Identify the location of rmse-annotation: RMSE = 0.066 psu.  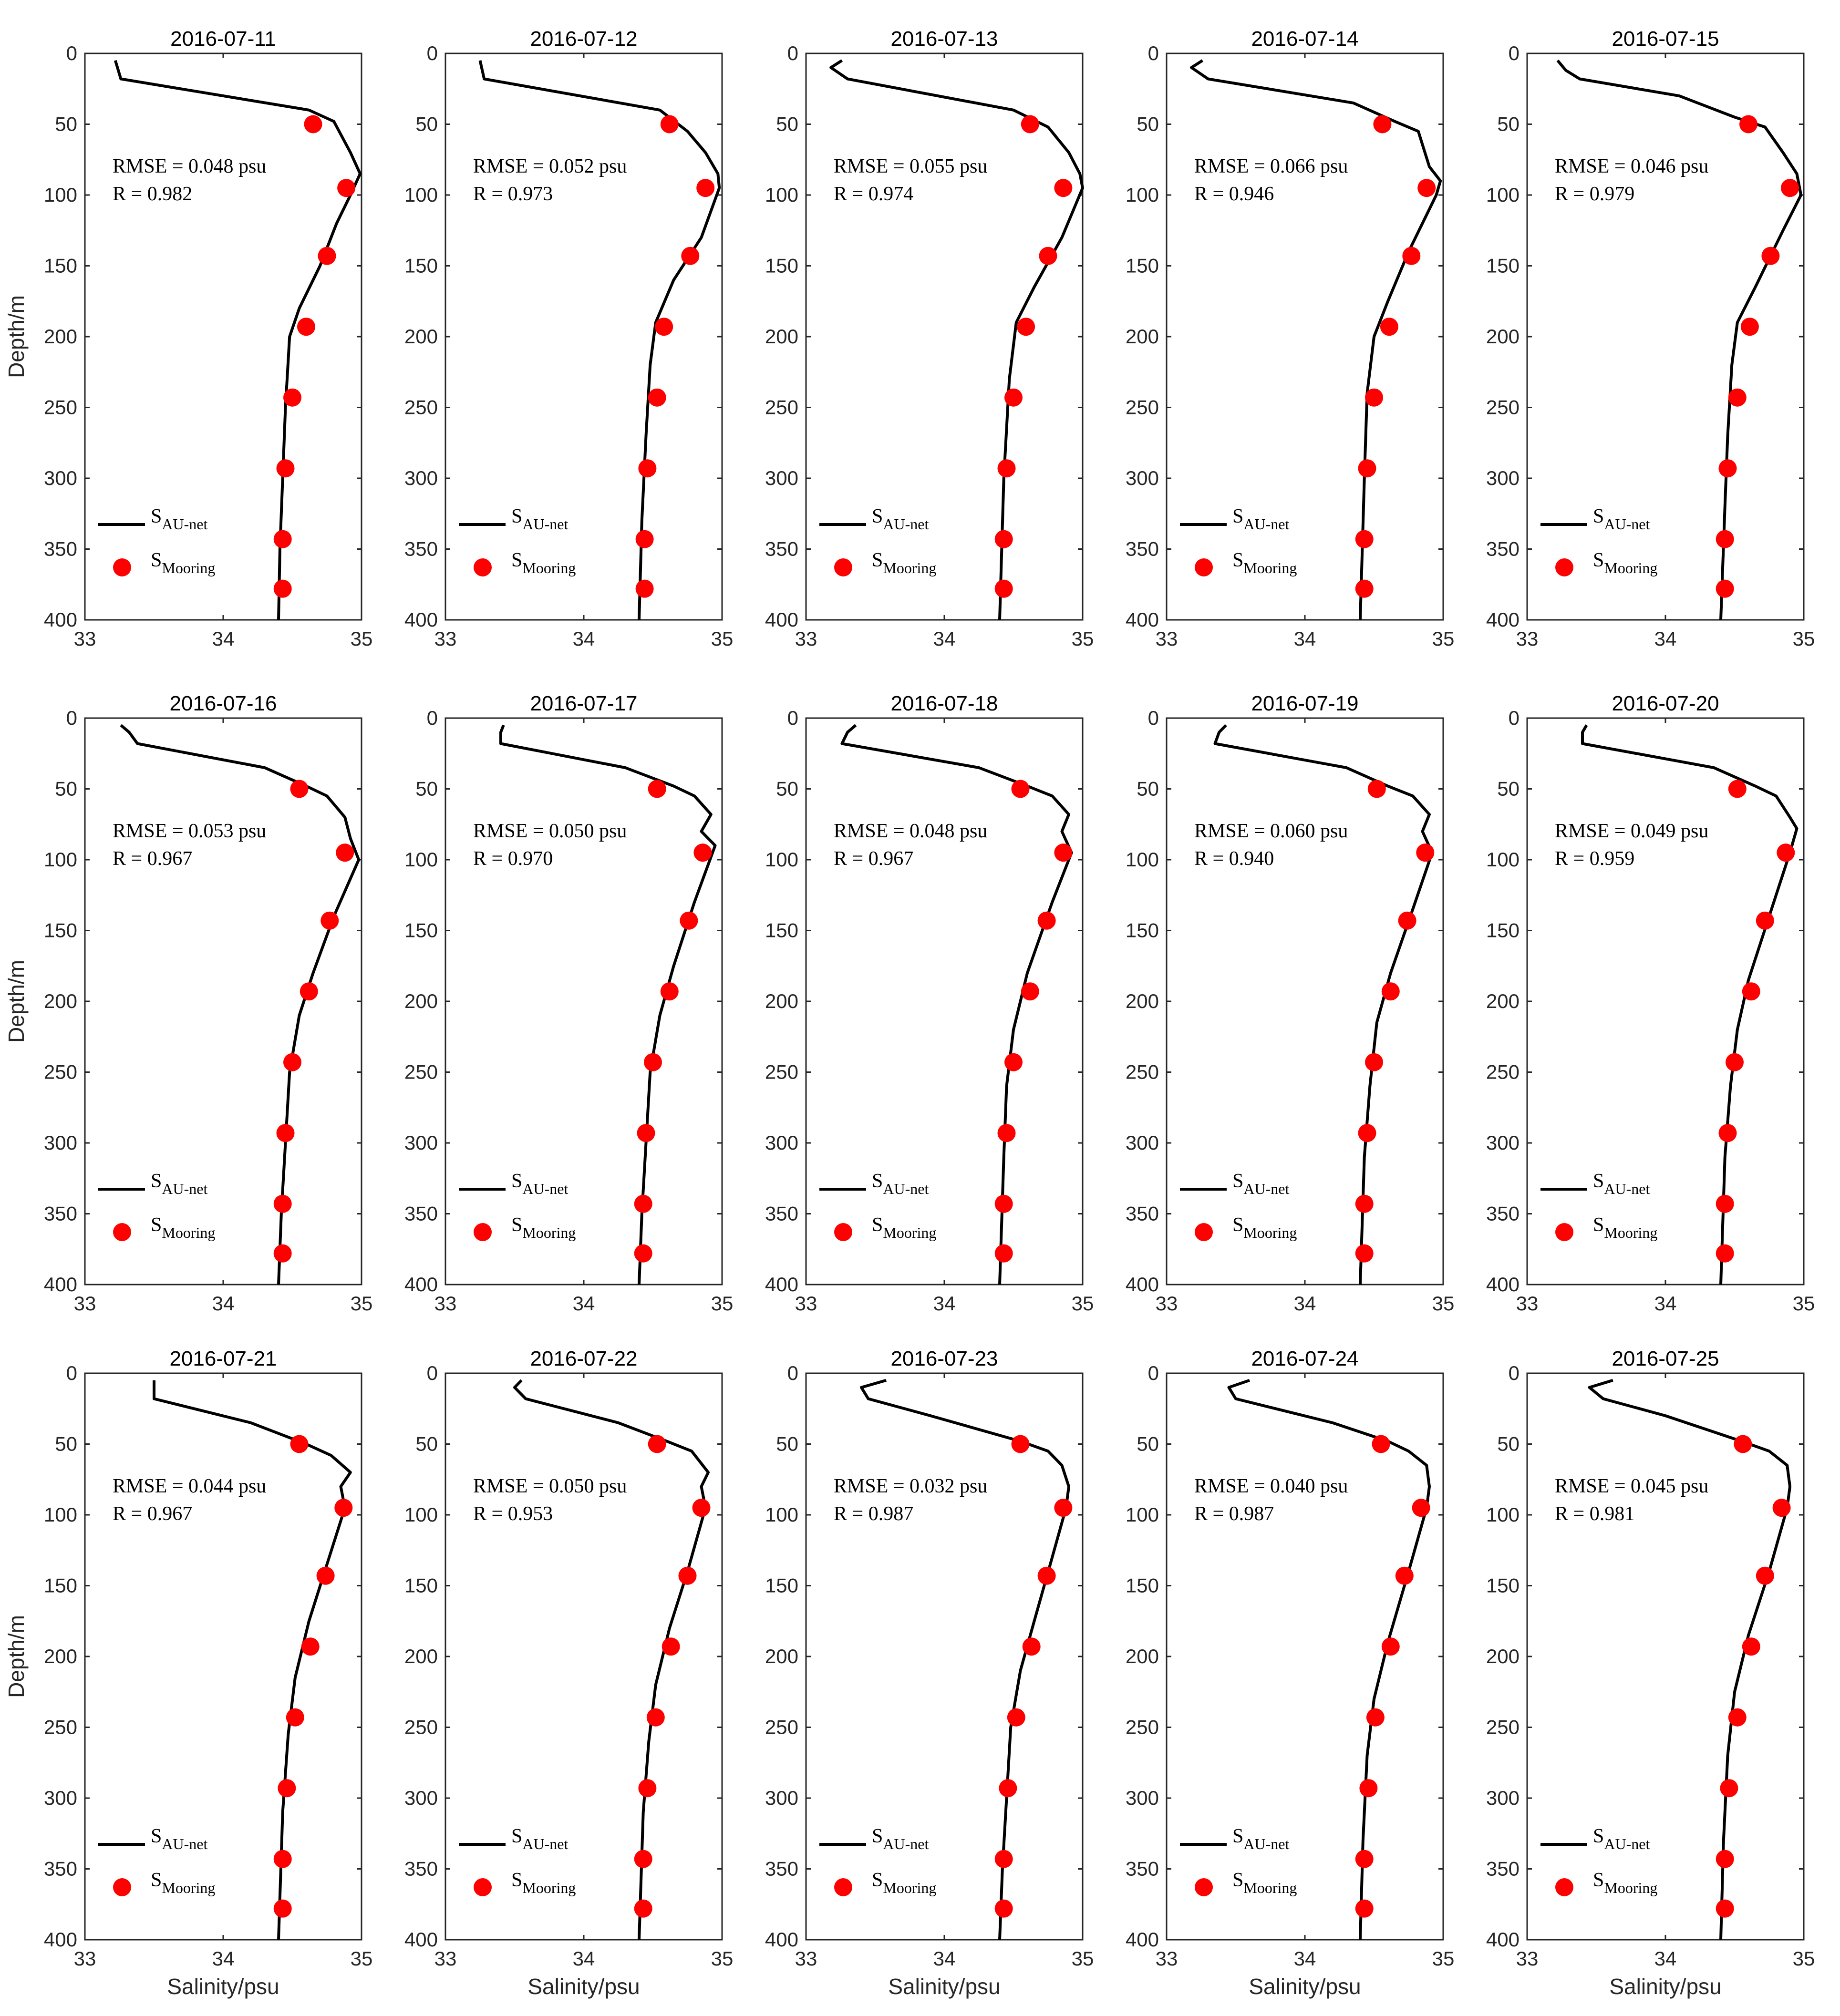
(1271, 166).